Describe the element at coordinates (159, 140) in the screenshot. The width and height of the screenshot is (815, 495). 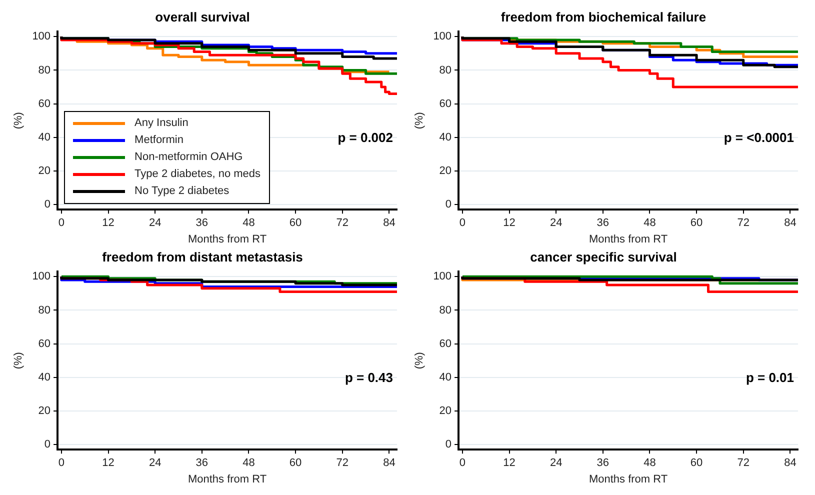
I see `legend-label: Metformin` at that location.